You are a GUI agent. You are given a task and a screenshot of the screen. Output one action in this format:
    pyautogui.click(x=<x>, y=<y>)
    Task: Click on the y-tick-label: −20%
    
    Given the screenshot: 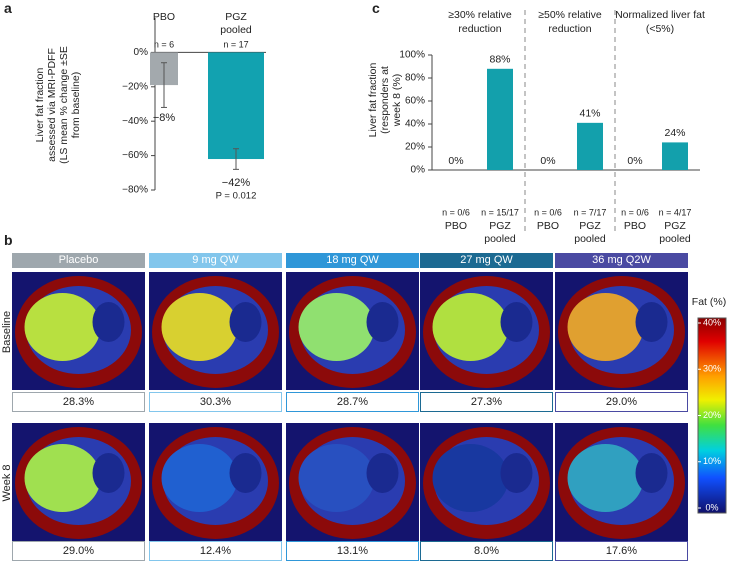 What is the action you would take?
    pyautogui.click(x=135, y=86)
    